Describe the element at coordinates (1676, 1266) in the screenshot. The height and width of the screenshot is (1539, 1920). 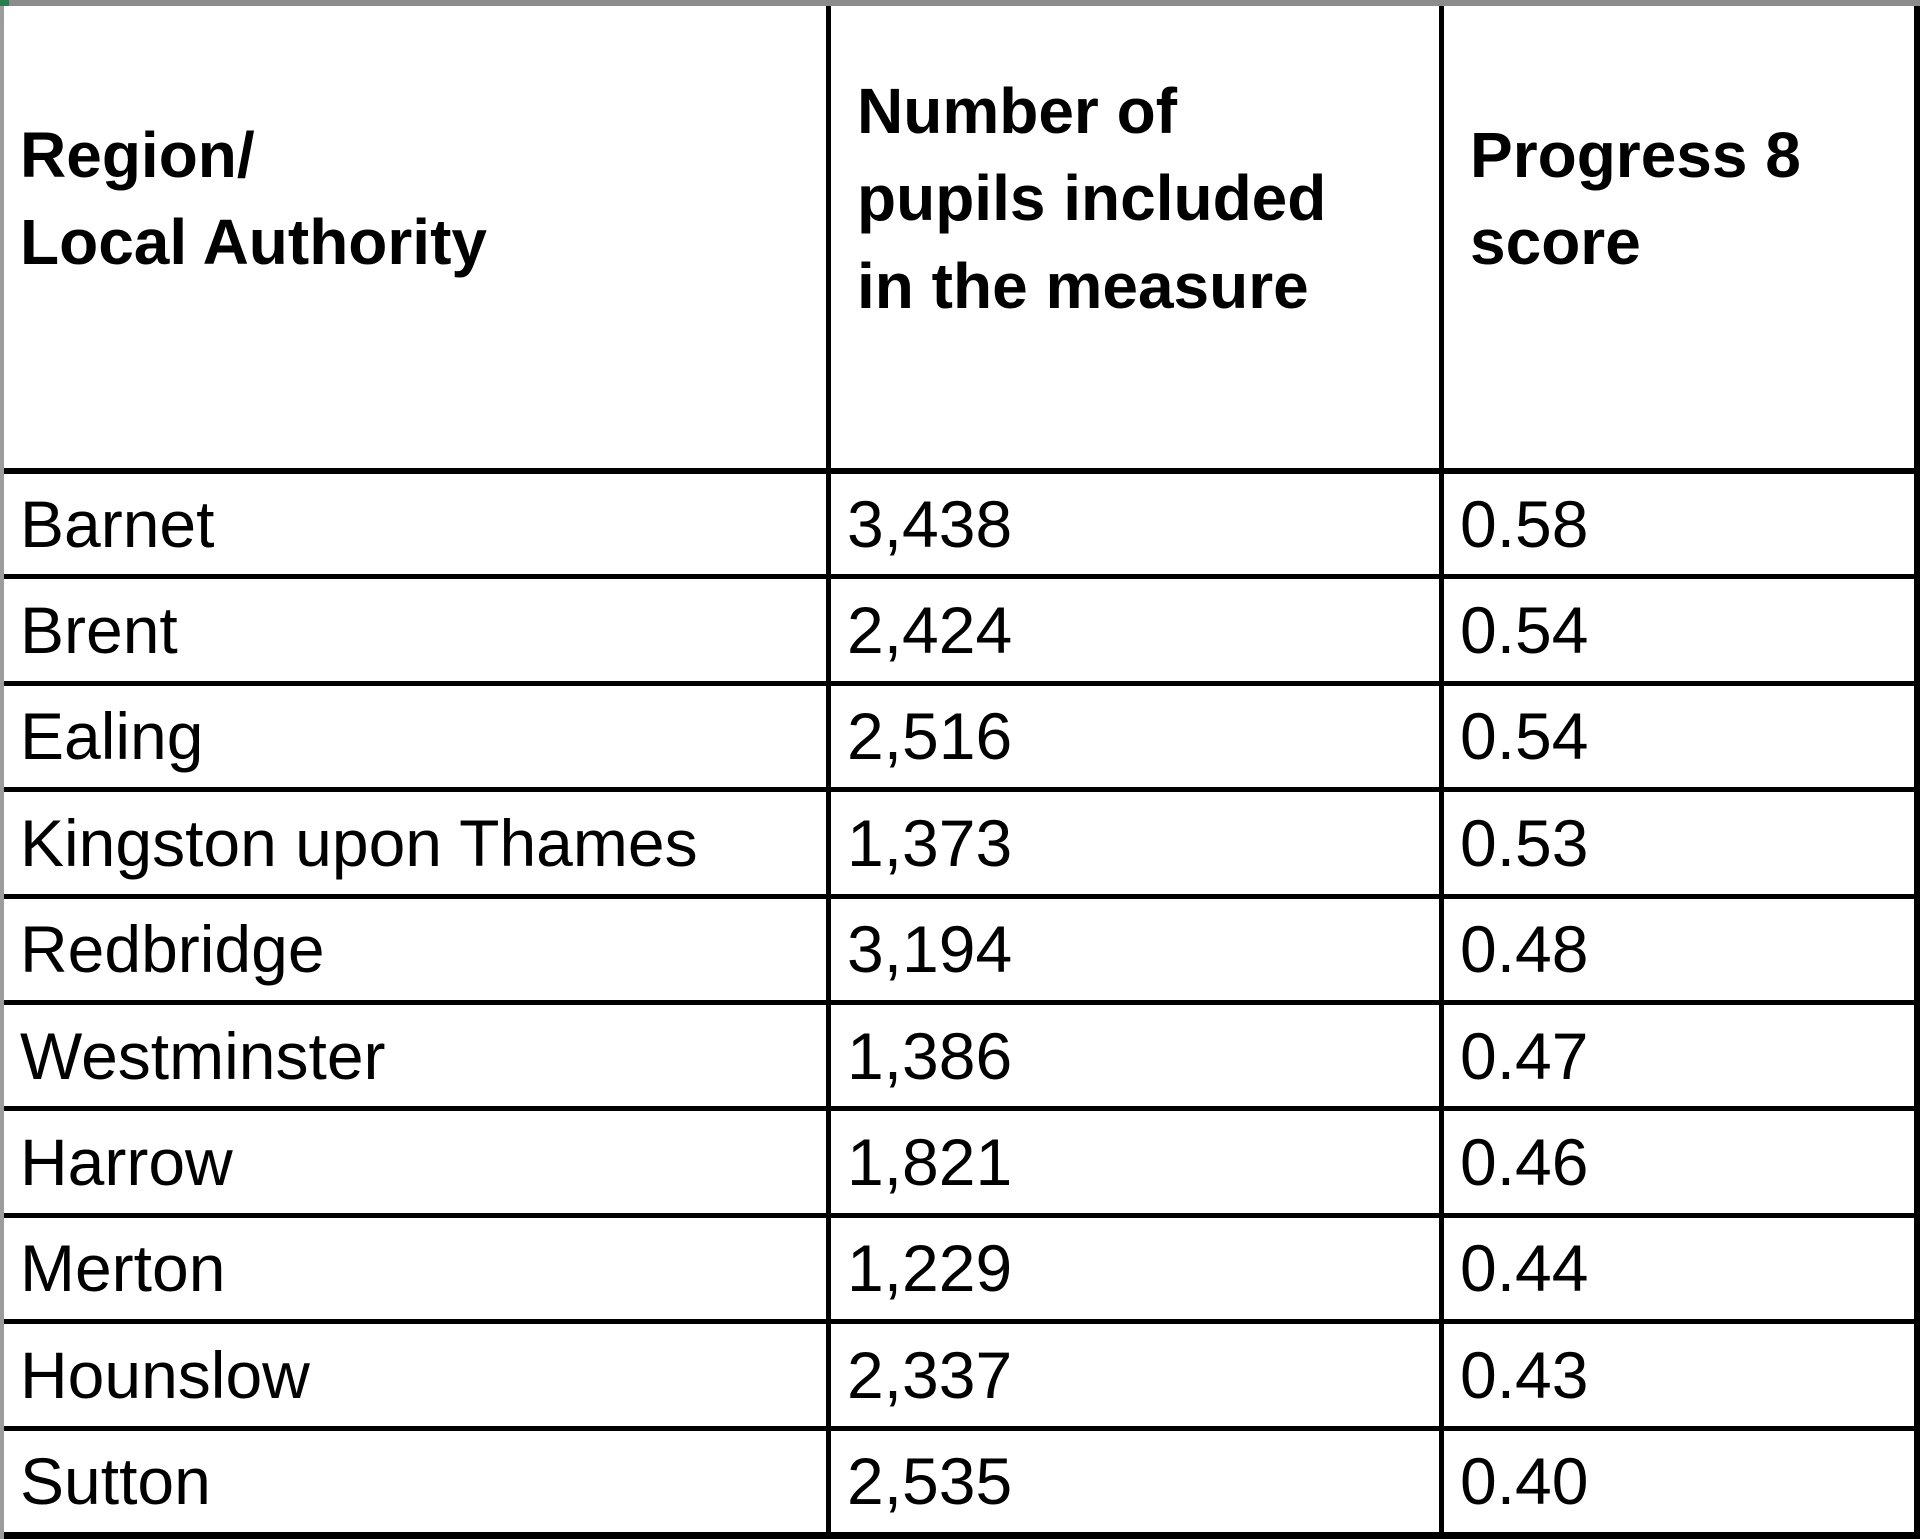
I see `cell-score: 0.44` at that location.